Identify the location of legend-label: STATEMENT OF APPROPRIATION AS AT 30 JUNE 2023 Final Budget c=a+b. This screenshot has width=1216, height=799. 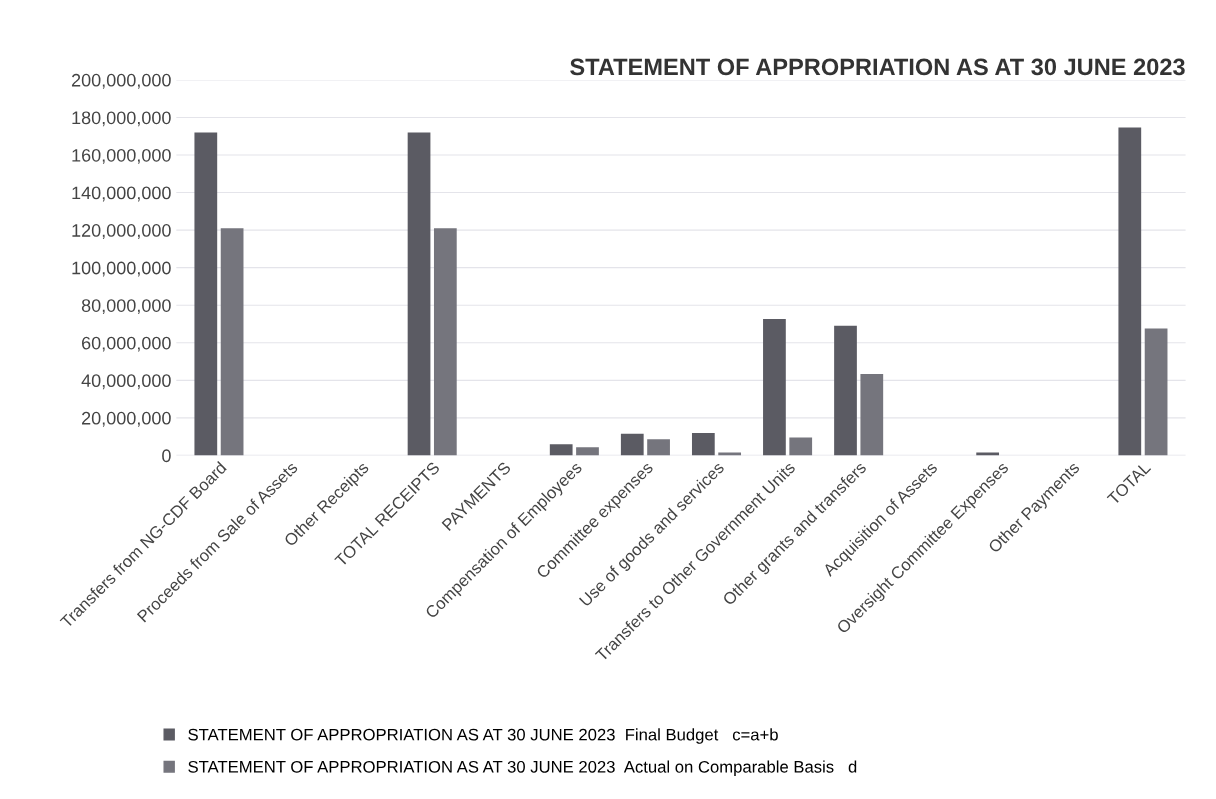
(483, 736).